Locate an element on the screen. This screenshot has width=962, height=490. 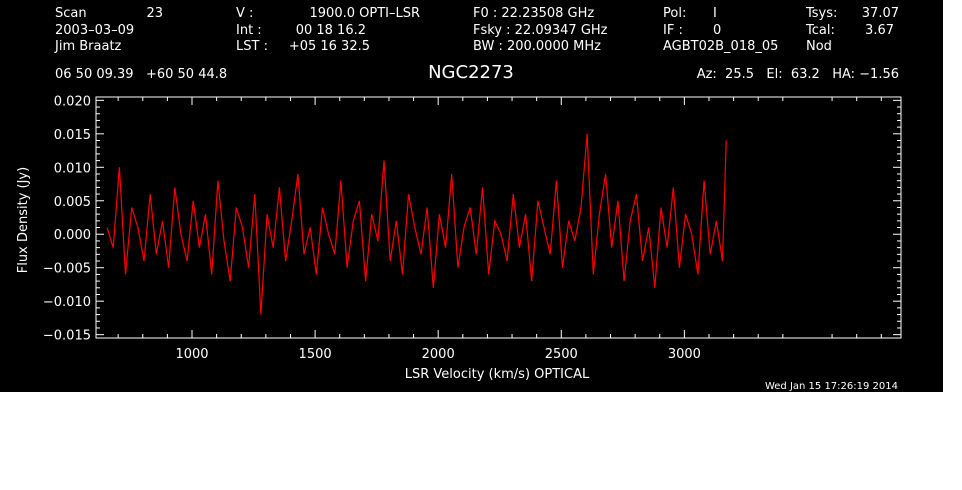
x-tick-label: 2000 is located at coordinates (438, 354).